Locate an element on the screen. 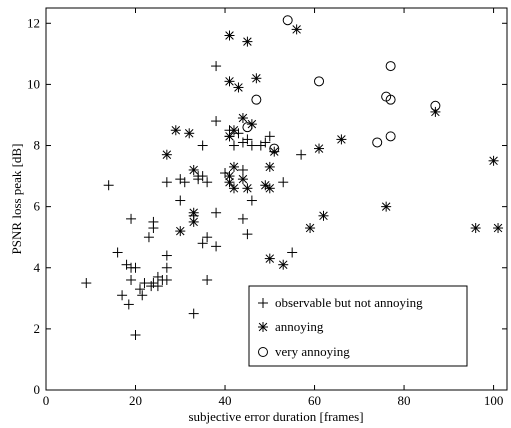 This screenshot has width=511, height=428. y-tick-label: 8 is located at coordinates (37, 145).